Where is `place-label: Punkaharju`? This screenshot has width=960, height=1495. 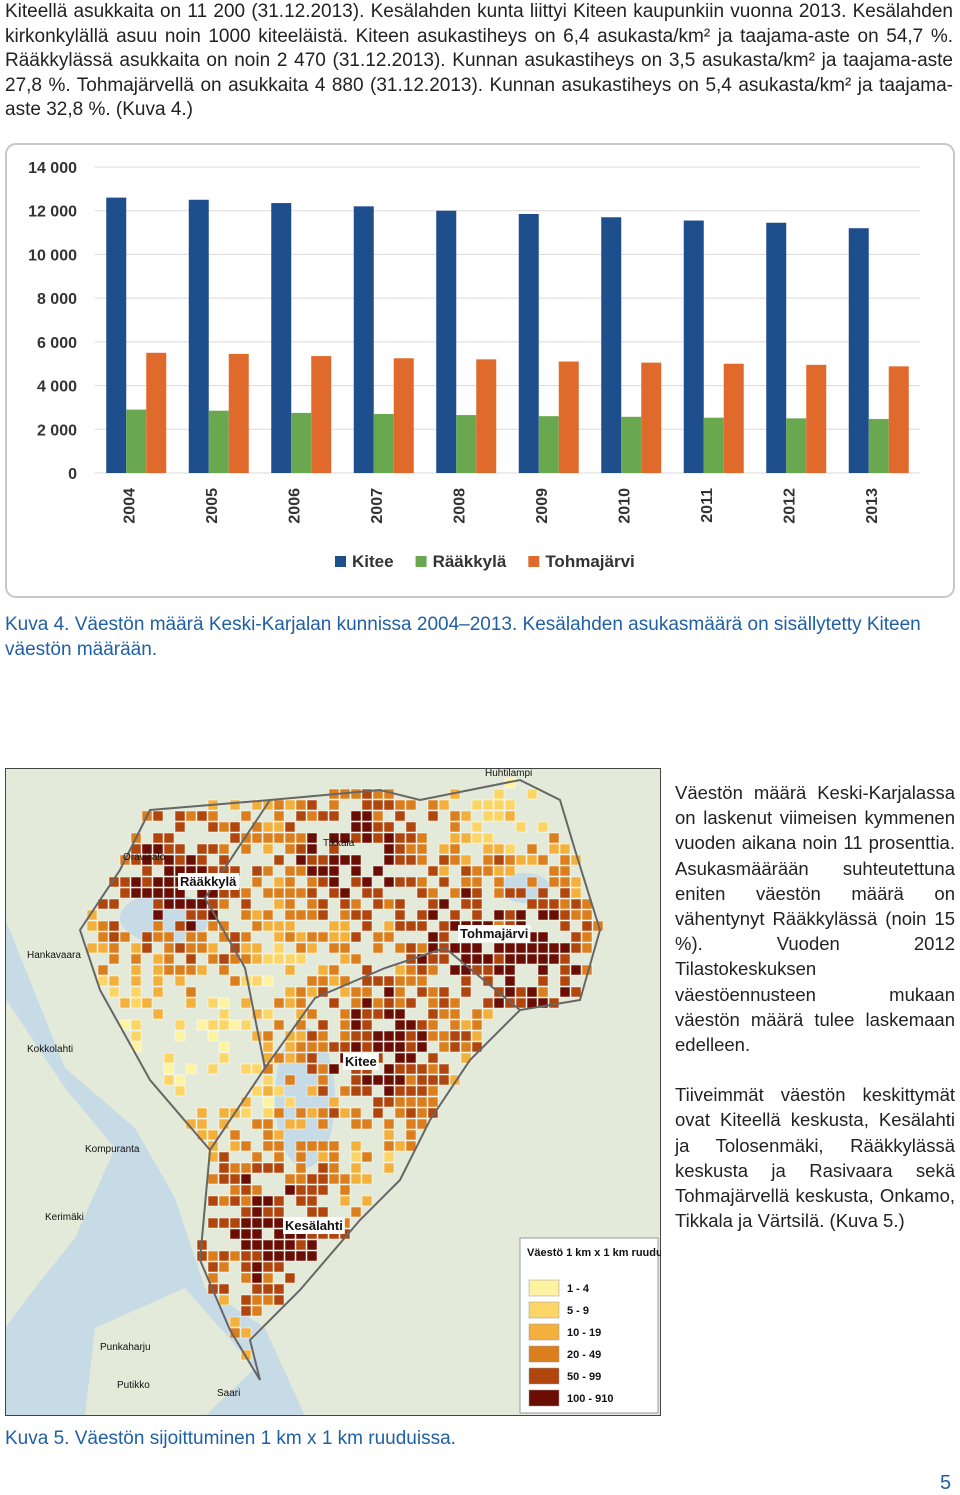
place-label: Punkaharju is located at coordinates (125, 1347).